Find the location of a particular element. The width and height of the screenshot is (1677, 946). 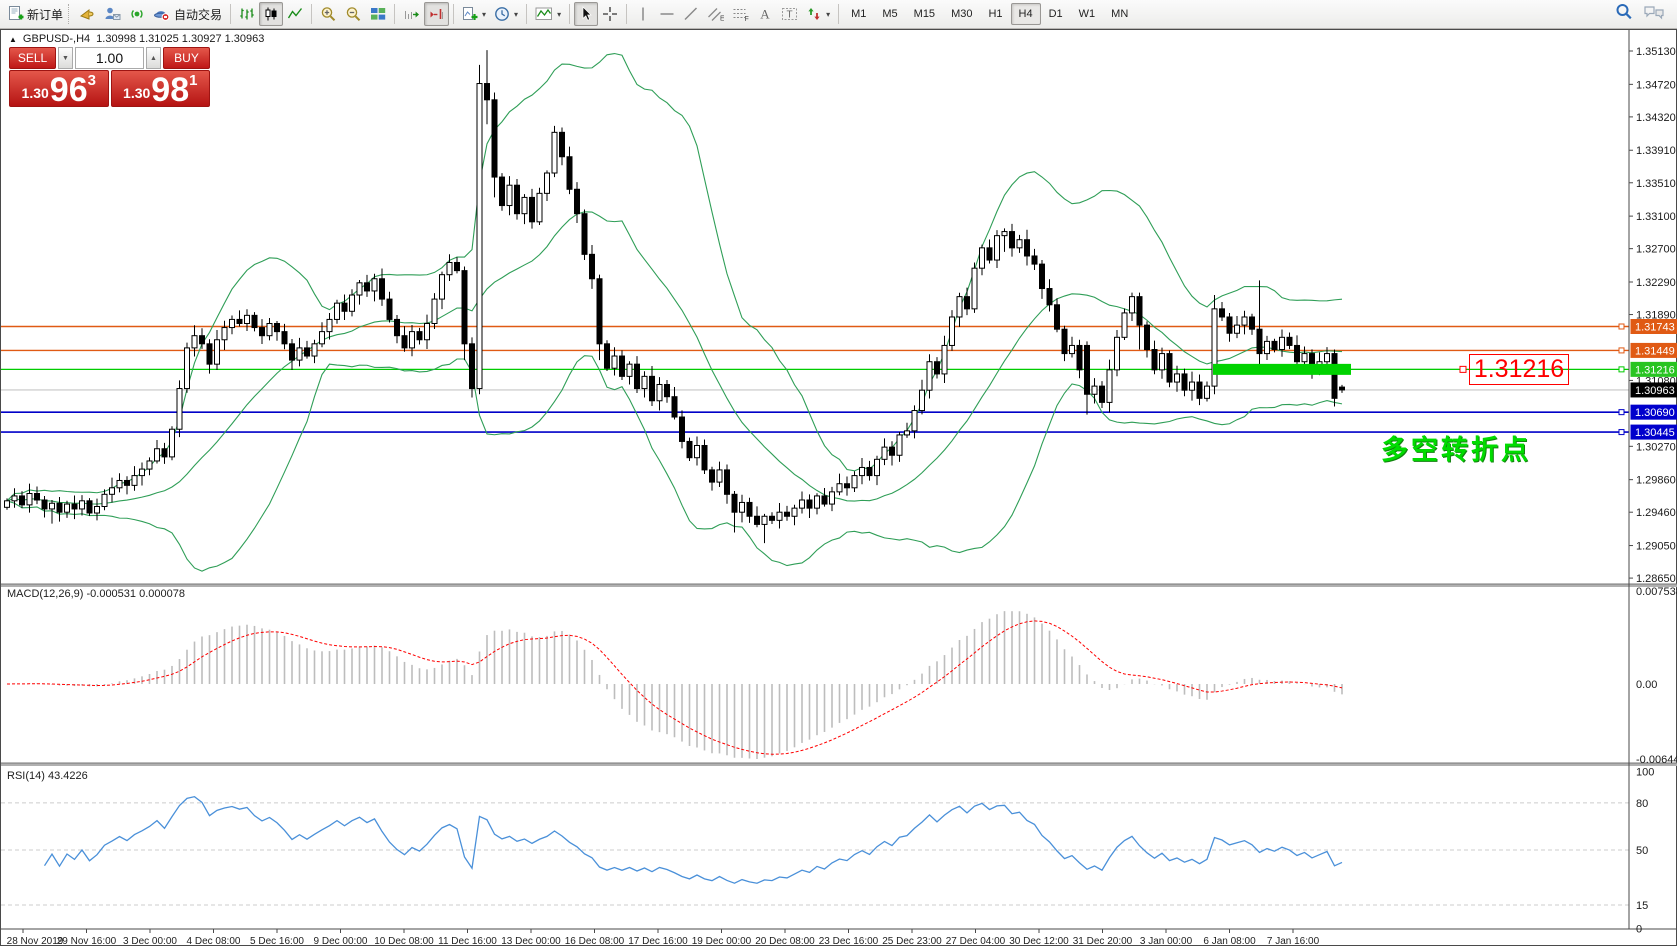

autotrading-label: 自动交易 is located at coordinates (198, 14).